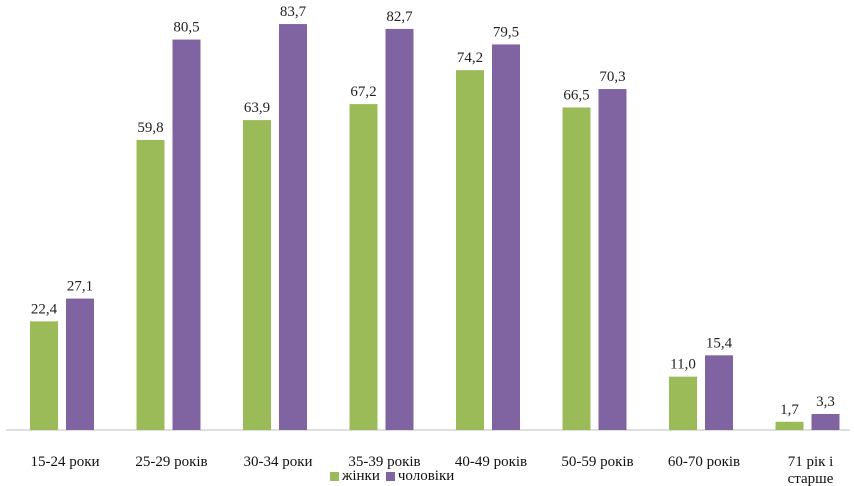  Describe the element at coordinates (506, 32) in the screenshot. I see `value-label-men-4: 79,5` at that location.